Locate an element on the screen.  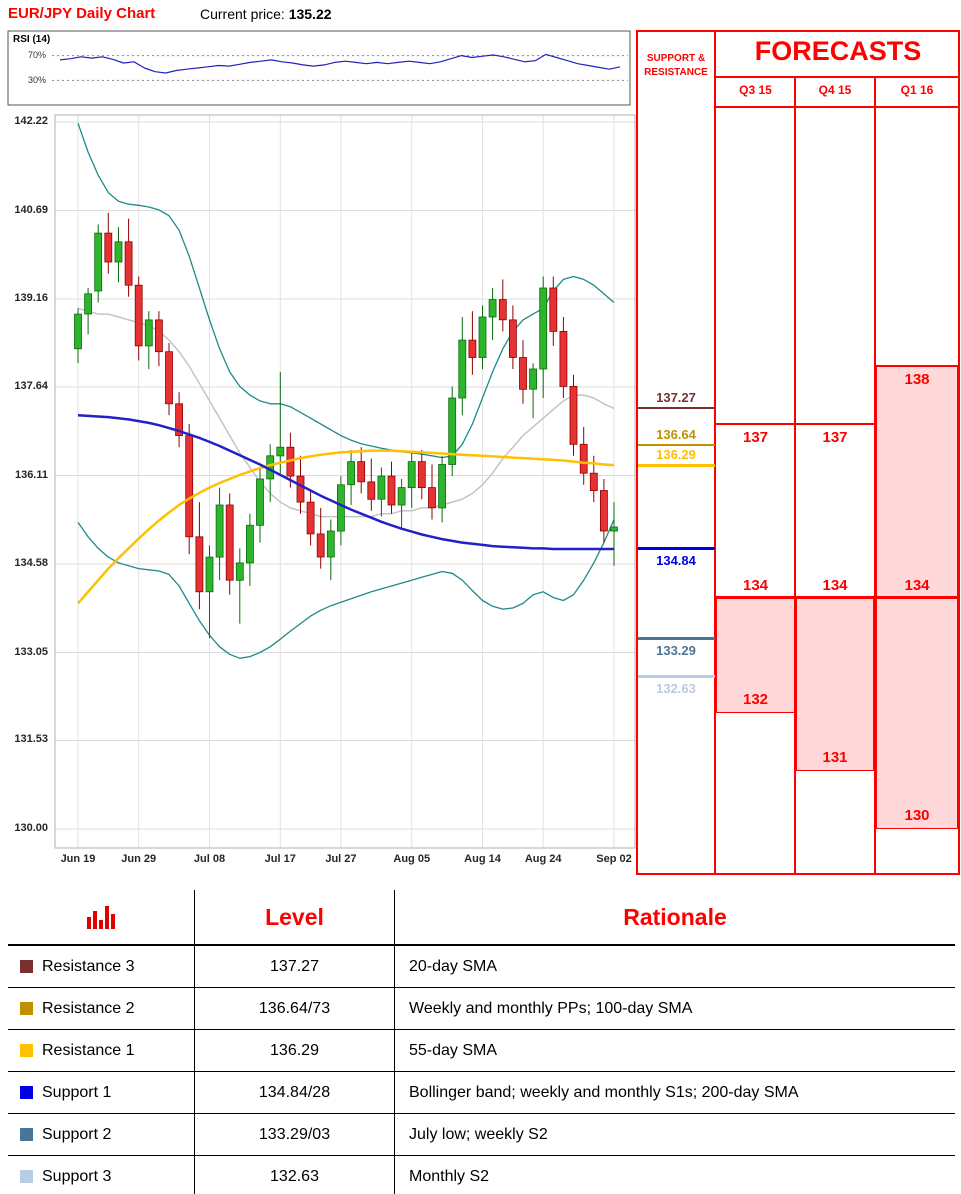
level-rationale: 20-day SMA is located at coordinates (453, 966).